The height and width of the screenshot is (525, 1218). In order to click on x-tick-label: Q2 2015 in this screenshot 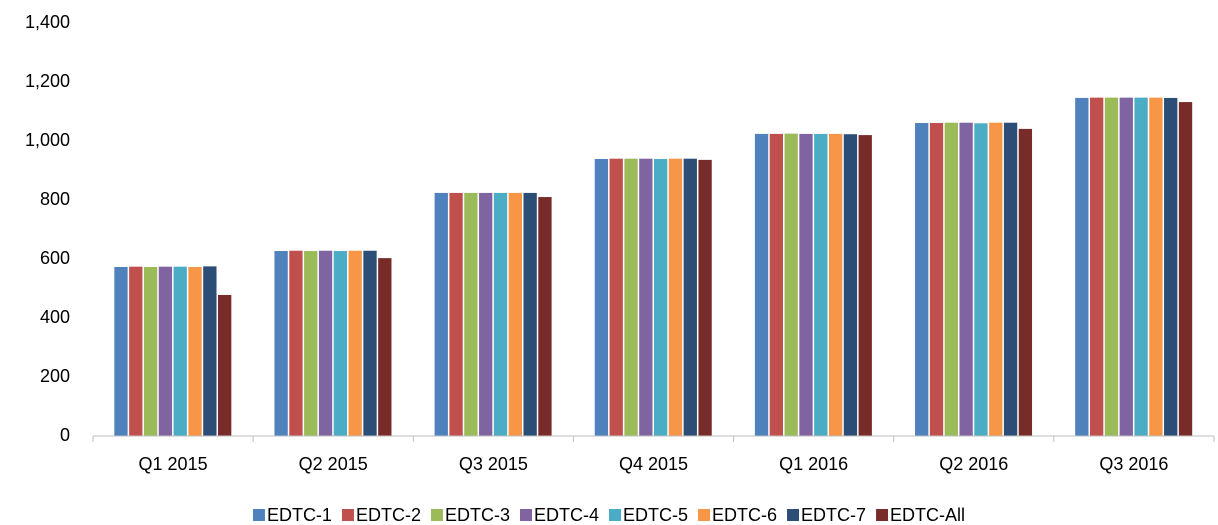, I will do `click(333, 464)`.